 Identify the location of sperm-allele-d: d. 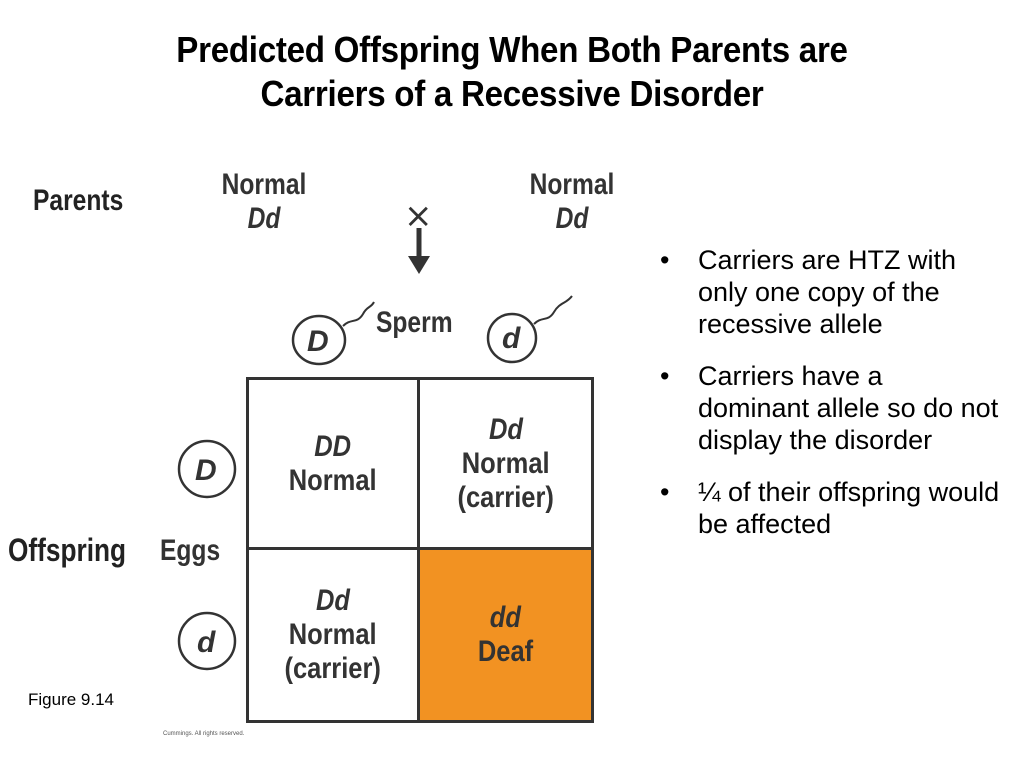
(511, 338).